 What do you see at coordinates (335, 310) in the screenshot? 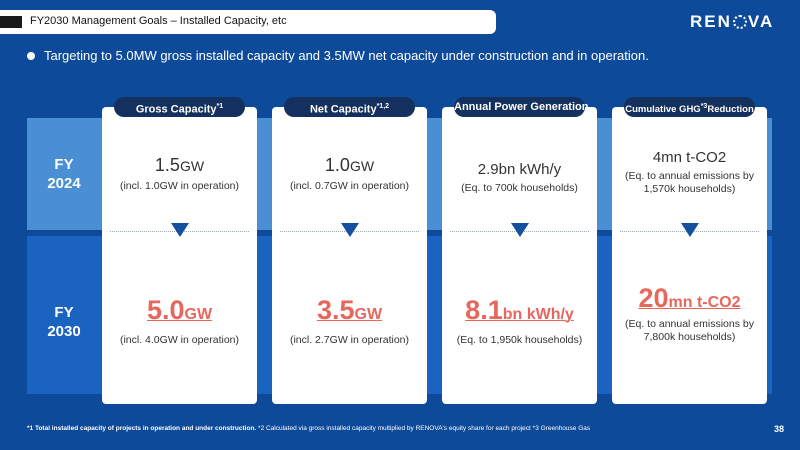
I see `fy2030-value: 3.5` at bounding box center [335, 310].